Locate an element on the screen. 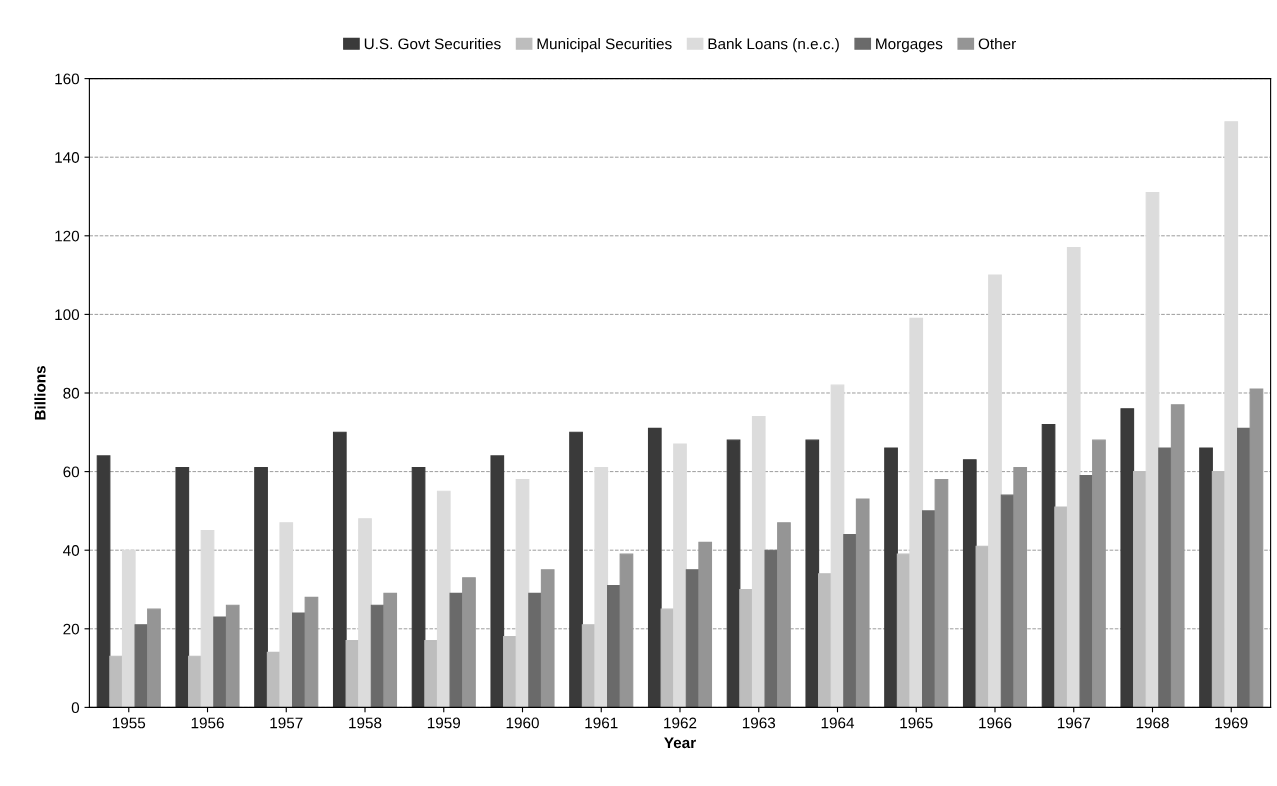 The width and height of the screenshot is (1277, 786). x-tick-label: 1963 is located at coordinates (759, 723).